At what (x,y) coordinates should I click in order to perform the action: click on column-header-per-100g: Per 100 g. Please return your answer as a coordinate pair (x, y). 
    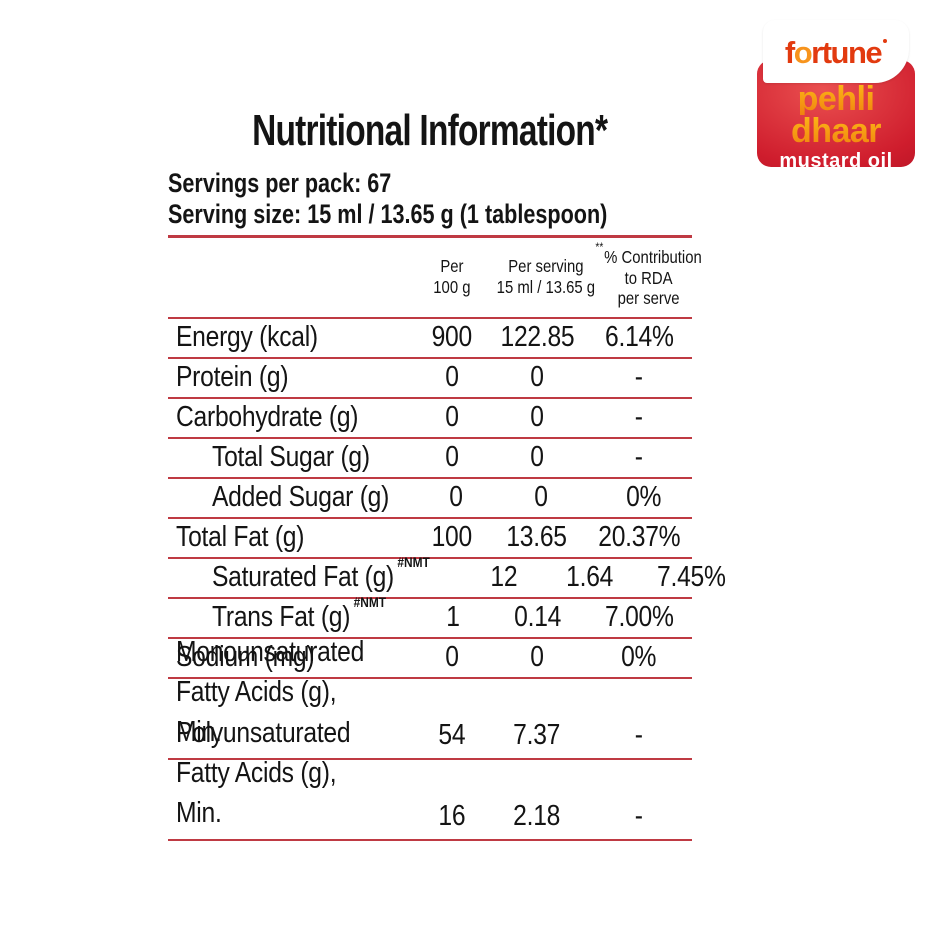
    Looking at the image, I should click on (452, 277).